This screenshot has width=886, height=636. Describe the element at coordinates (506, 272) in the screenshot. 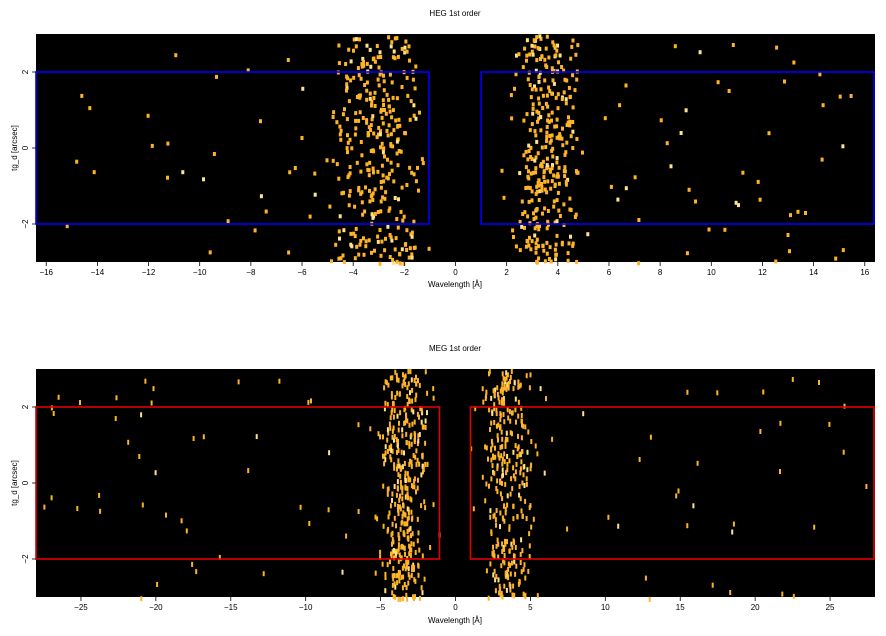

I see `x-tick-label: 2` at that location.